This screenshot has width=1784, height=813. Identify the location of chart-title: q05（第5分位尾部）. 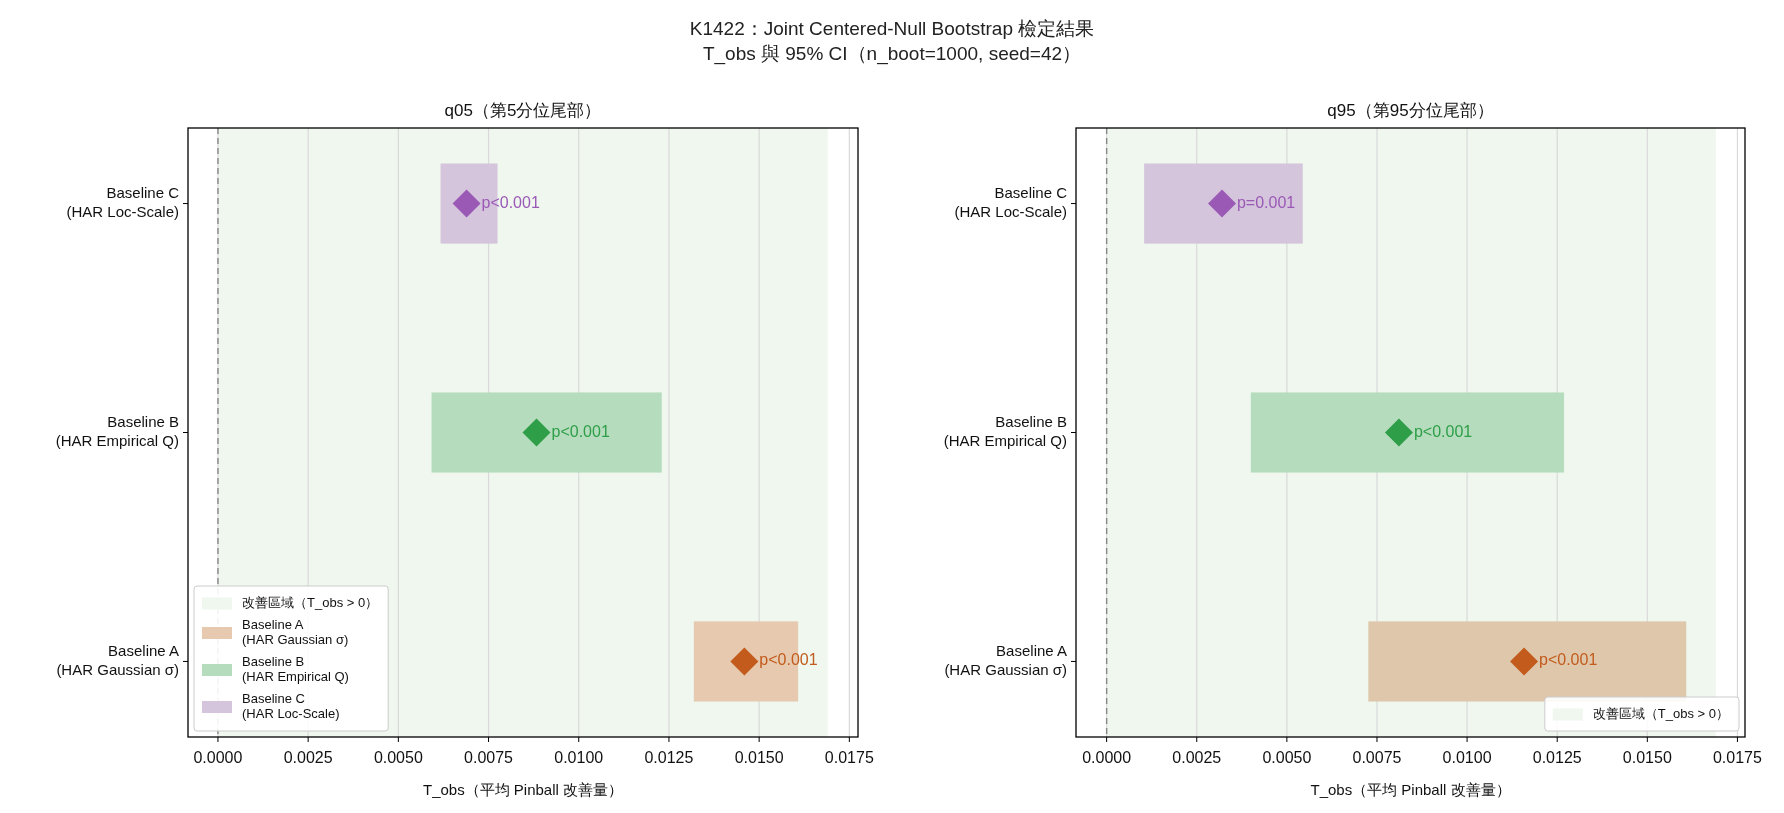
(523, 111).